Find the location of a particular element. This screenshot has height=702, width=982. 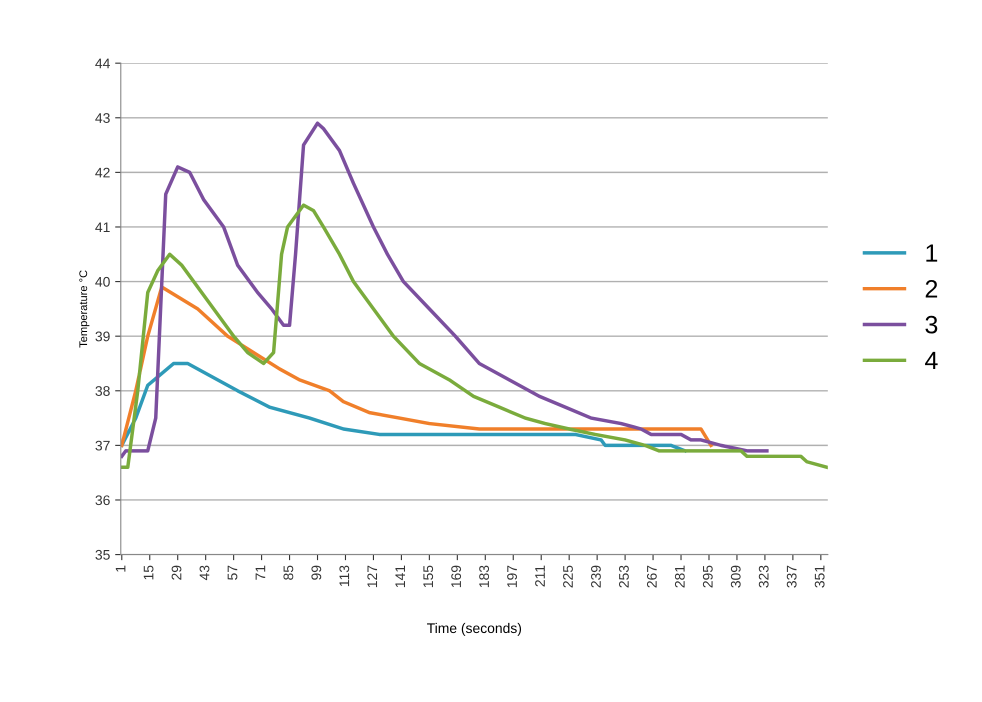

x-tick-label: 267 is located at coordinates (651, 577).